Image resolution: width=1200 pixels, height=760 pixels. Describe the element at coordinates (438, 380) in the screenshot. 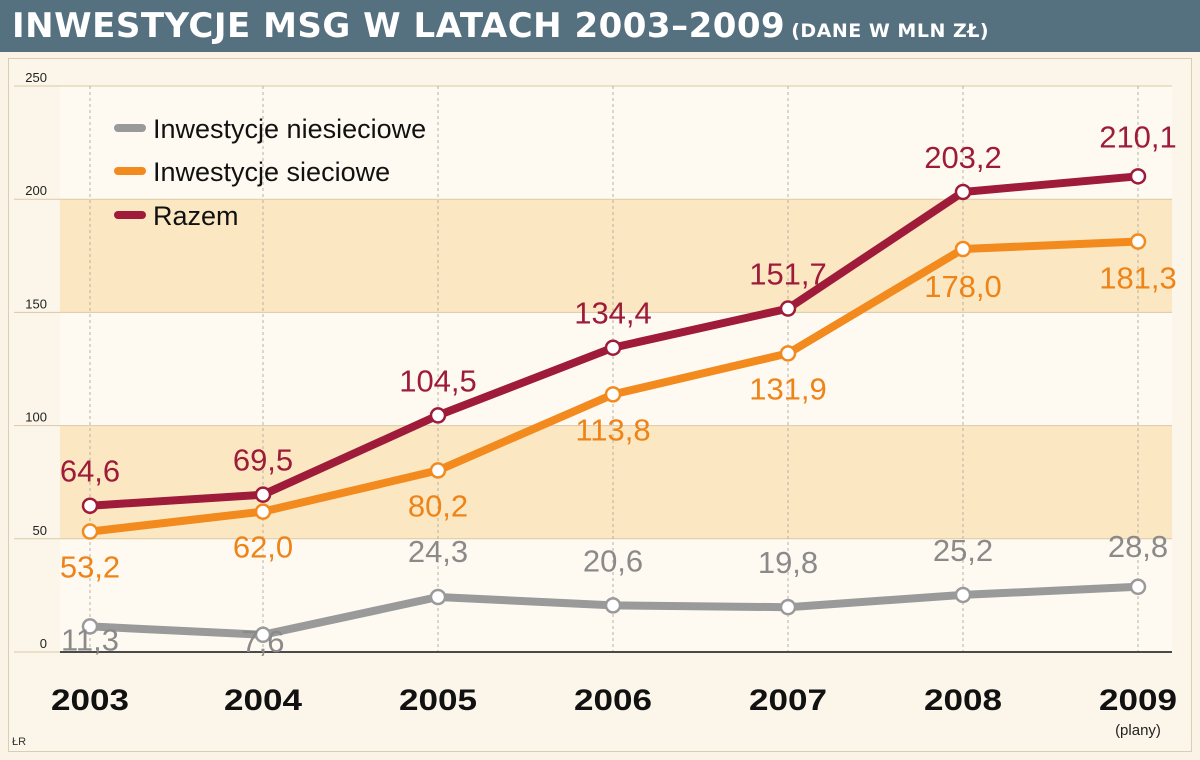

I see `data-label: 104,5` at that location.